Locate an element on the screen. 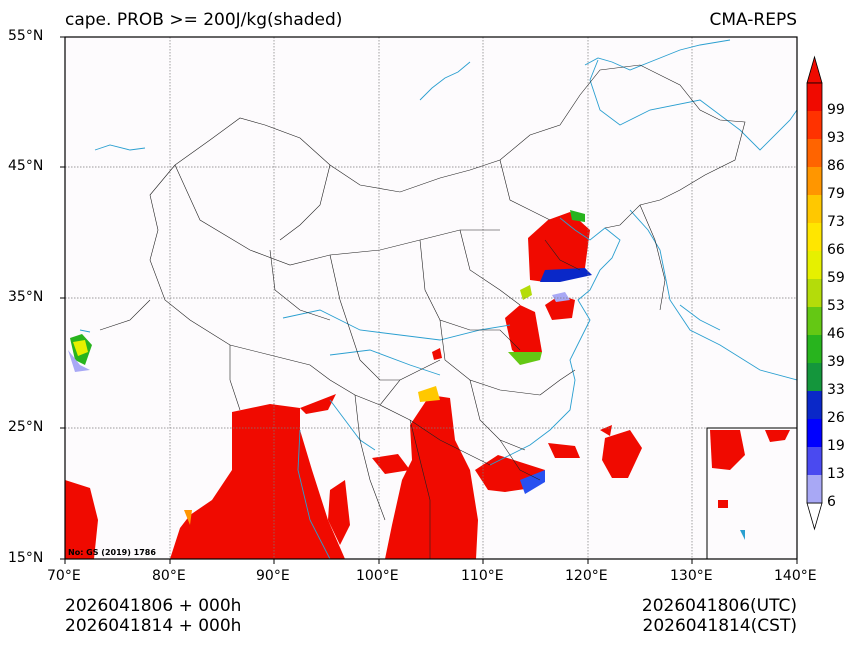 The height and width of the screenshot is (647, 860). colorbar-label-6: 6 is located at coordinates (831, 502).